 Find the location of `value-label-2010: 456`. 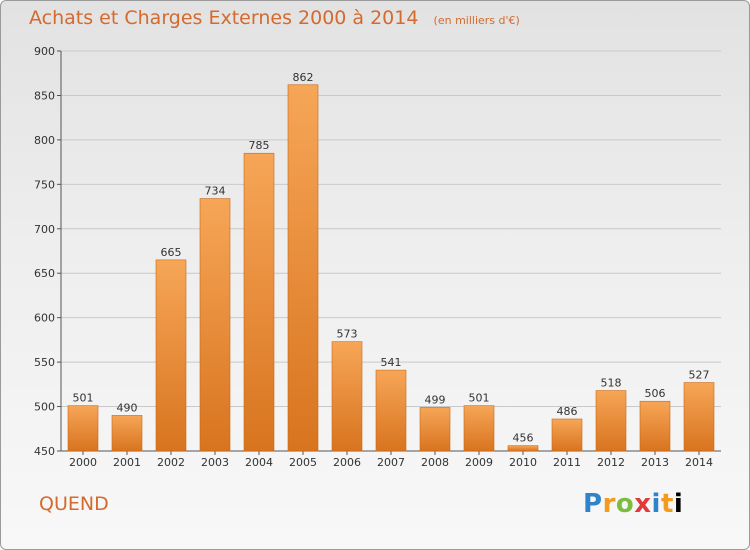

value-label-2010: 456 is located at coordinates (523, 438).